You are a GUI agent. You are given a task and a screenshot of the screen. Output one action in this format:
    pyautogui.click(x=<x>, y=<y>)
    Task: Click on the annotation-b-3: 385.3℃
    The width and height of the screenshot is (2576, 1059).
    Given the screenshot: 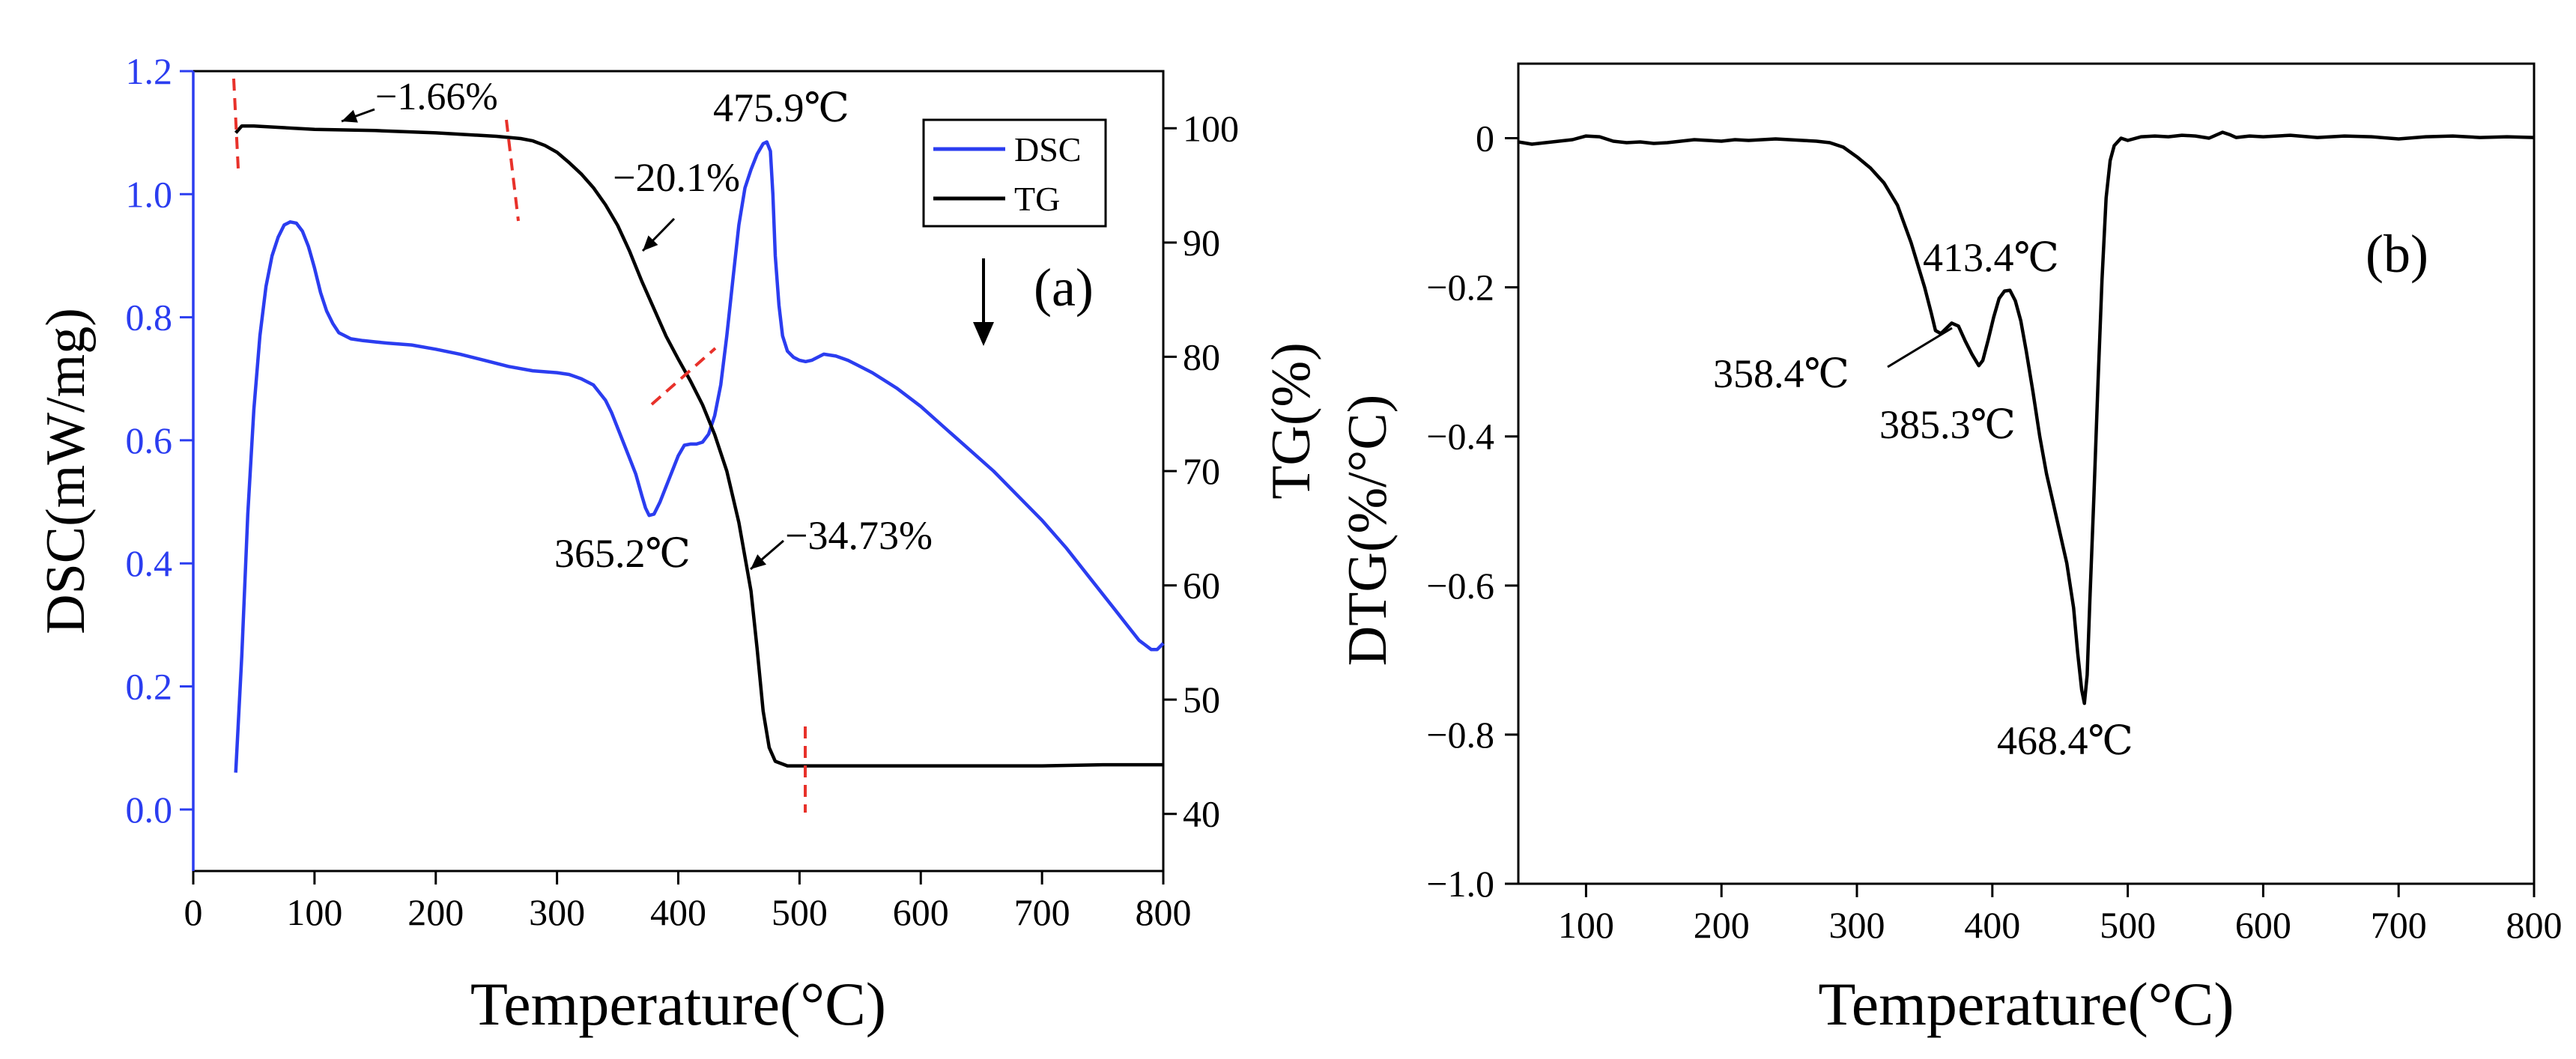 What is the action you would take?
    pyautogui.click(x=1948, y=425)
    